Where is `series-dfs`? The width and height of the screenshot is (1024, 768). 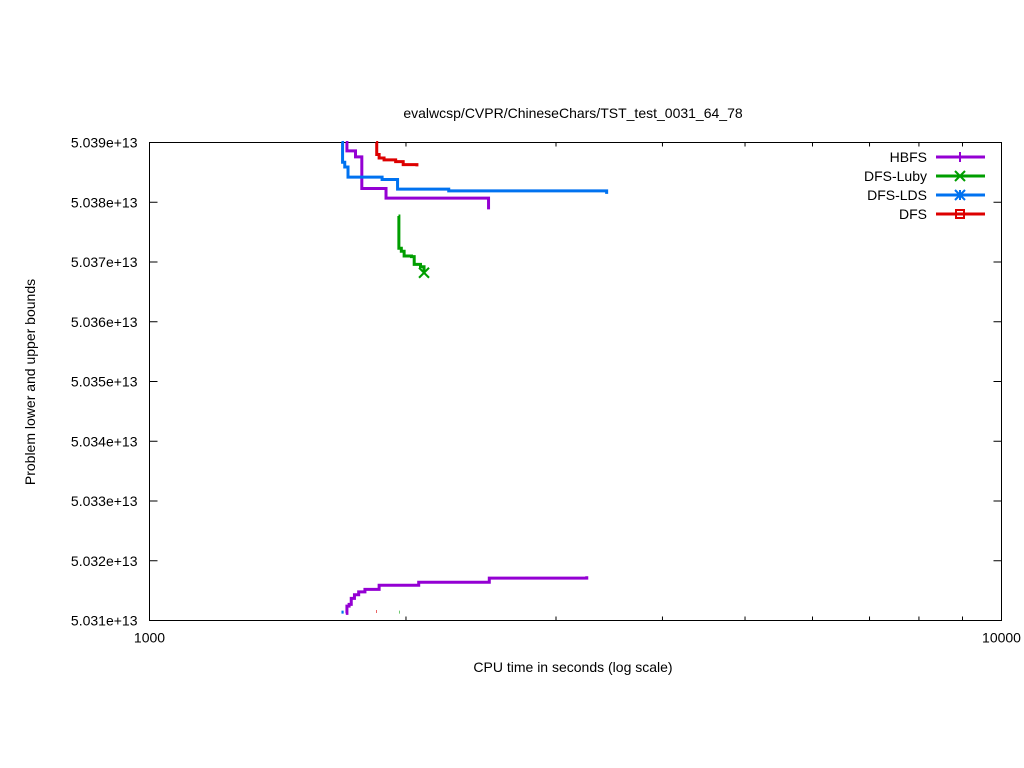
series-dfs is located at coordinates (397, 377).